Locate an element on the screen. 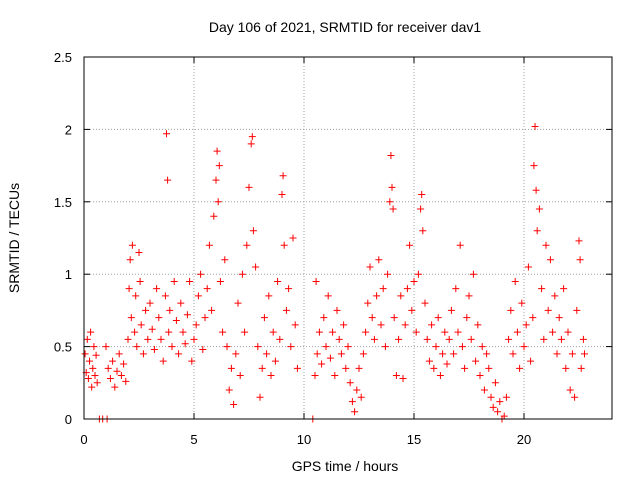 The width and height of the screenshot is (640, 480). y-tick-label: 0.5 is located at coordinates (63, 347).